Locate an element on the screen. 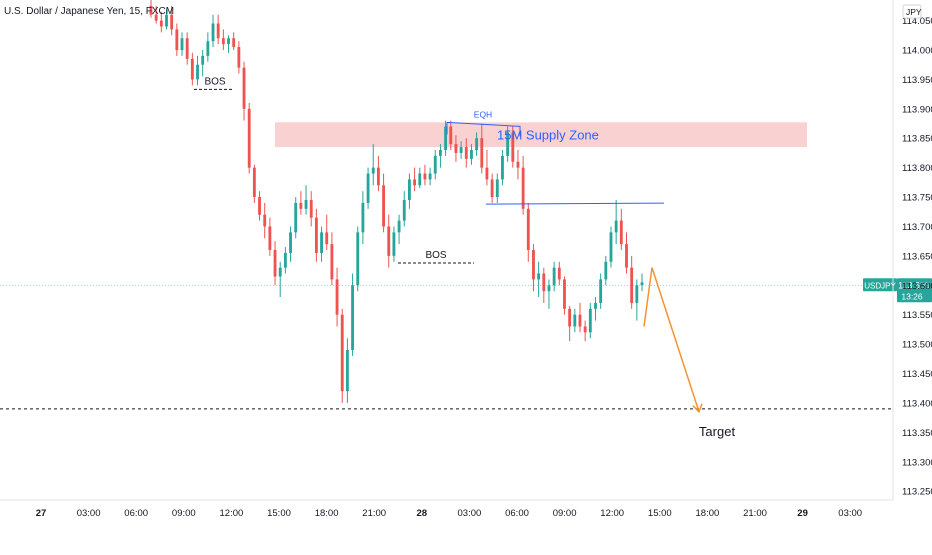  price-tick-label: 113.950 is located at coordinates (917, 80).